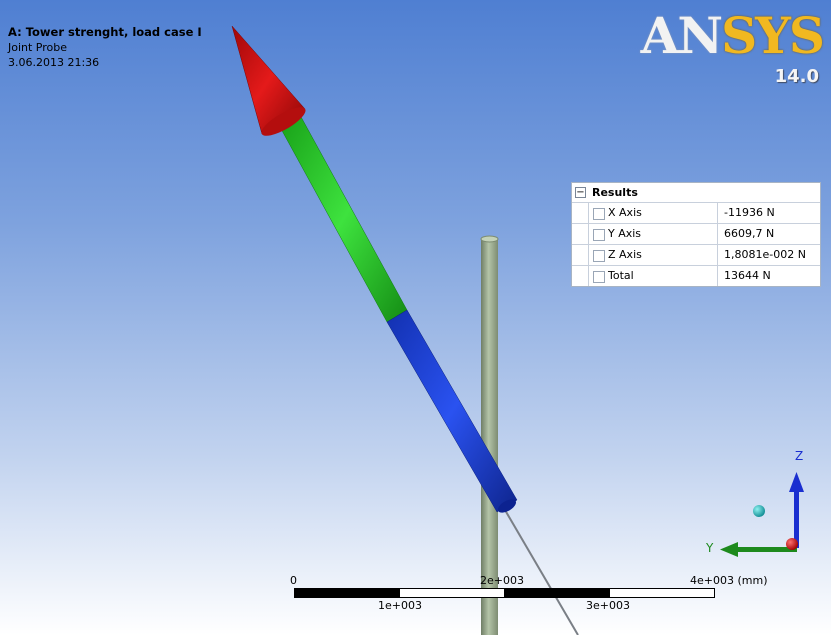 This screenshot has height=635, width=831. I want to click on result-label: Z Axis, so click(625, 254).